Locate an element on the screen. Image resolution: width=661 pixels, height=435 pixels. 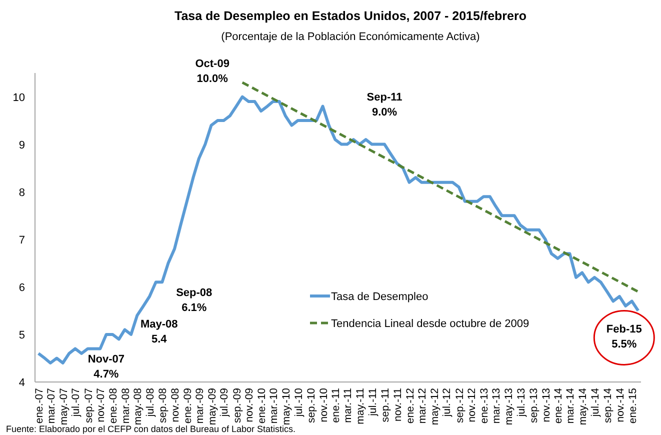
annotation: May-08 5.4 is located at coordinates (159, 332).